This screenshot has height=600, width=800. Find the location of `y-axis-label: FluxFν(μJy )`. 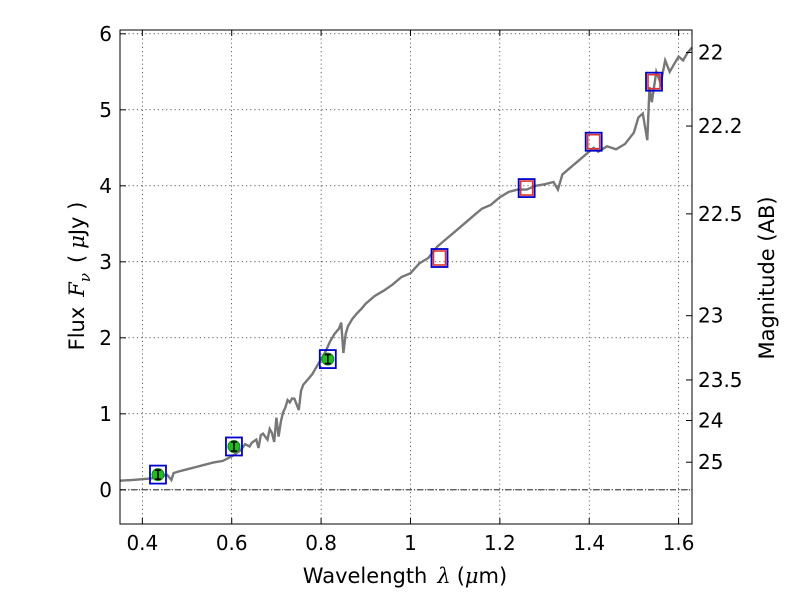

y-axis-label: FluxFν(μJy ) is located at coordinates (79, 276).